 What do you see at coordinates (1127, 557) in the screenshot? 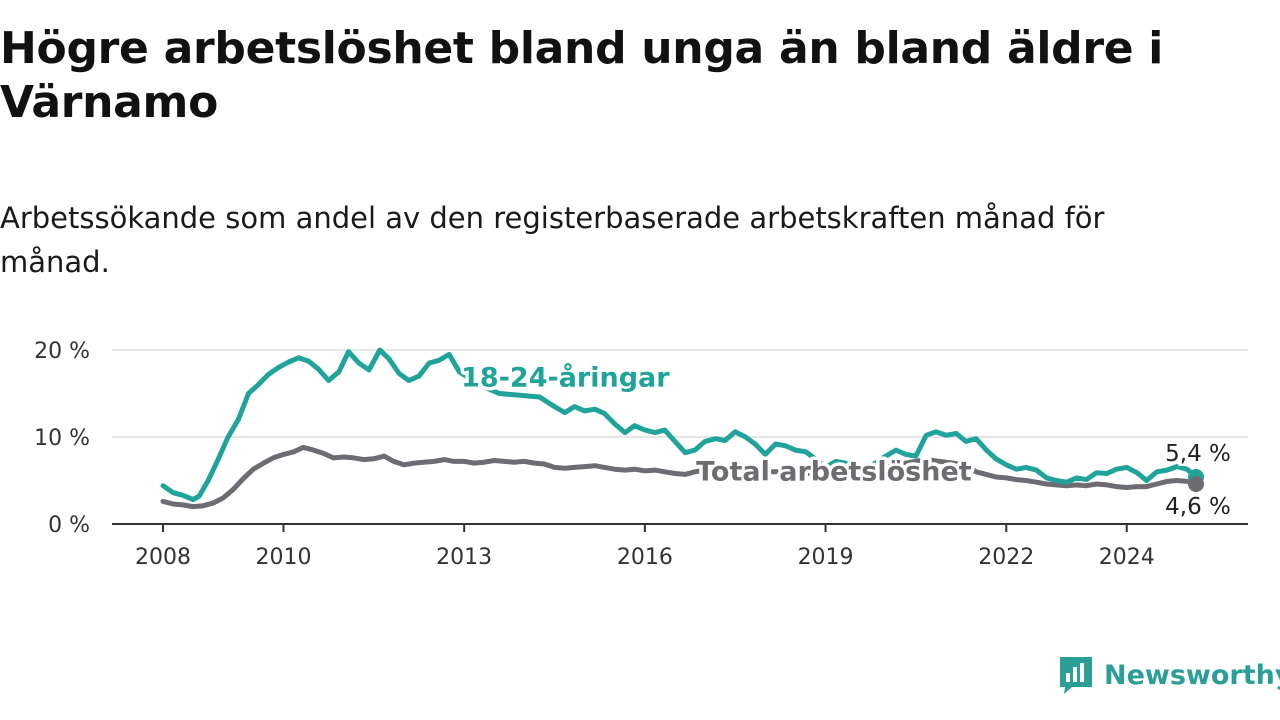
I see `x-tick-label: 2024` at bounding box center [1127, 557].